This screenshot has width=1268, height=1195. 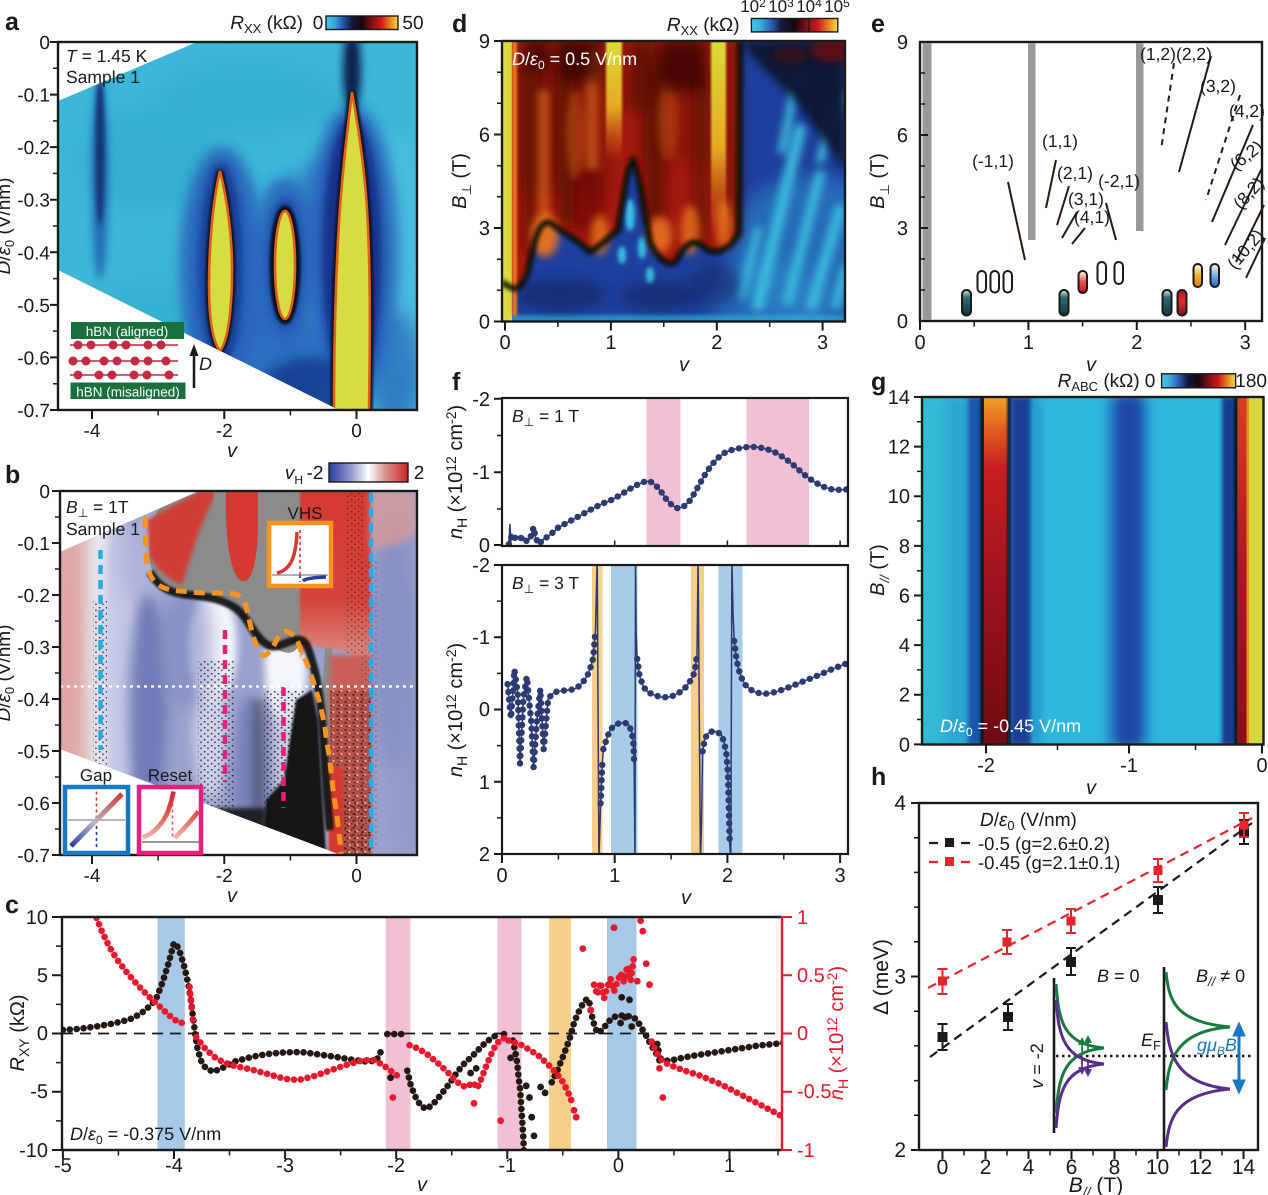 What do you see at coordinates (33, 201) in the screenshot?
I see `svg-text: -0.3` at bounding box center [33, 201].